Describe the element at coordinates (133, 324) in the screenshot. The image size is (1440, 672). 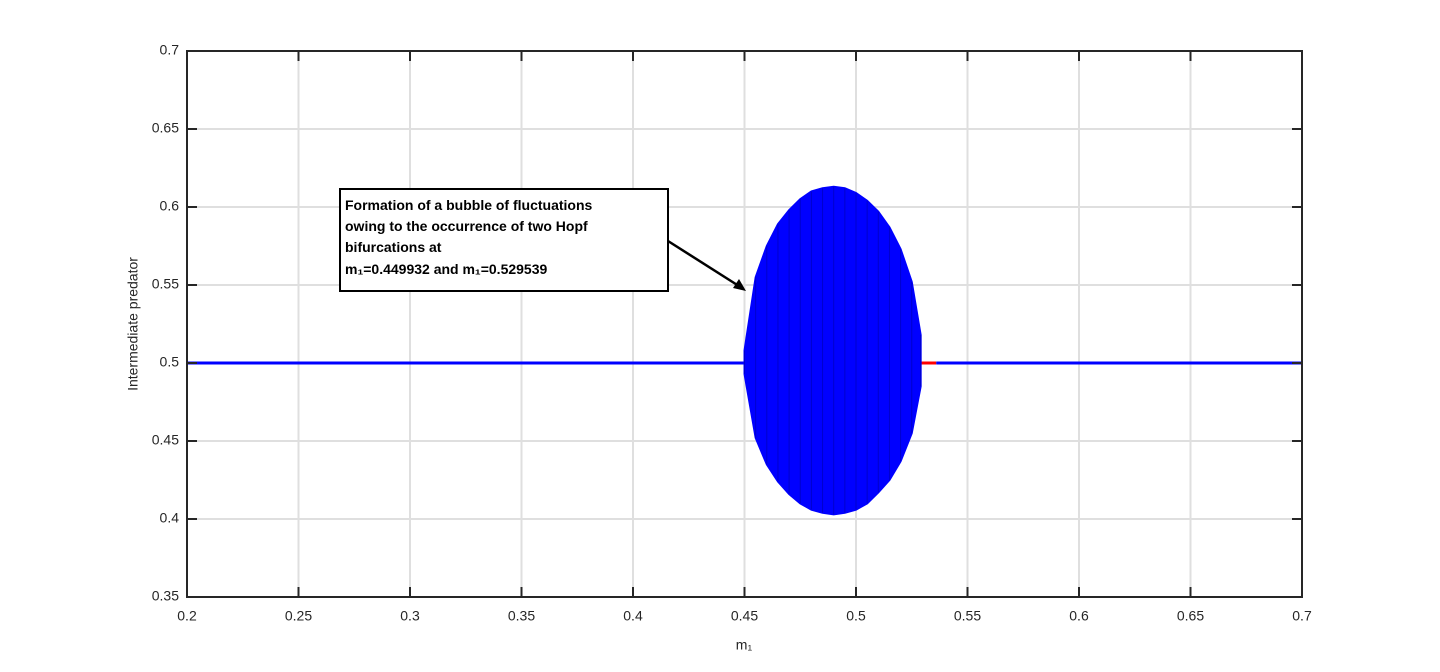
I see `y-axis-label: Intermediate predator` at that location.